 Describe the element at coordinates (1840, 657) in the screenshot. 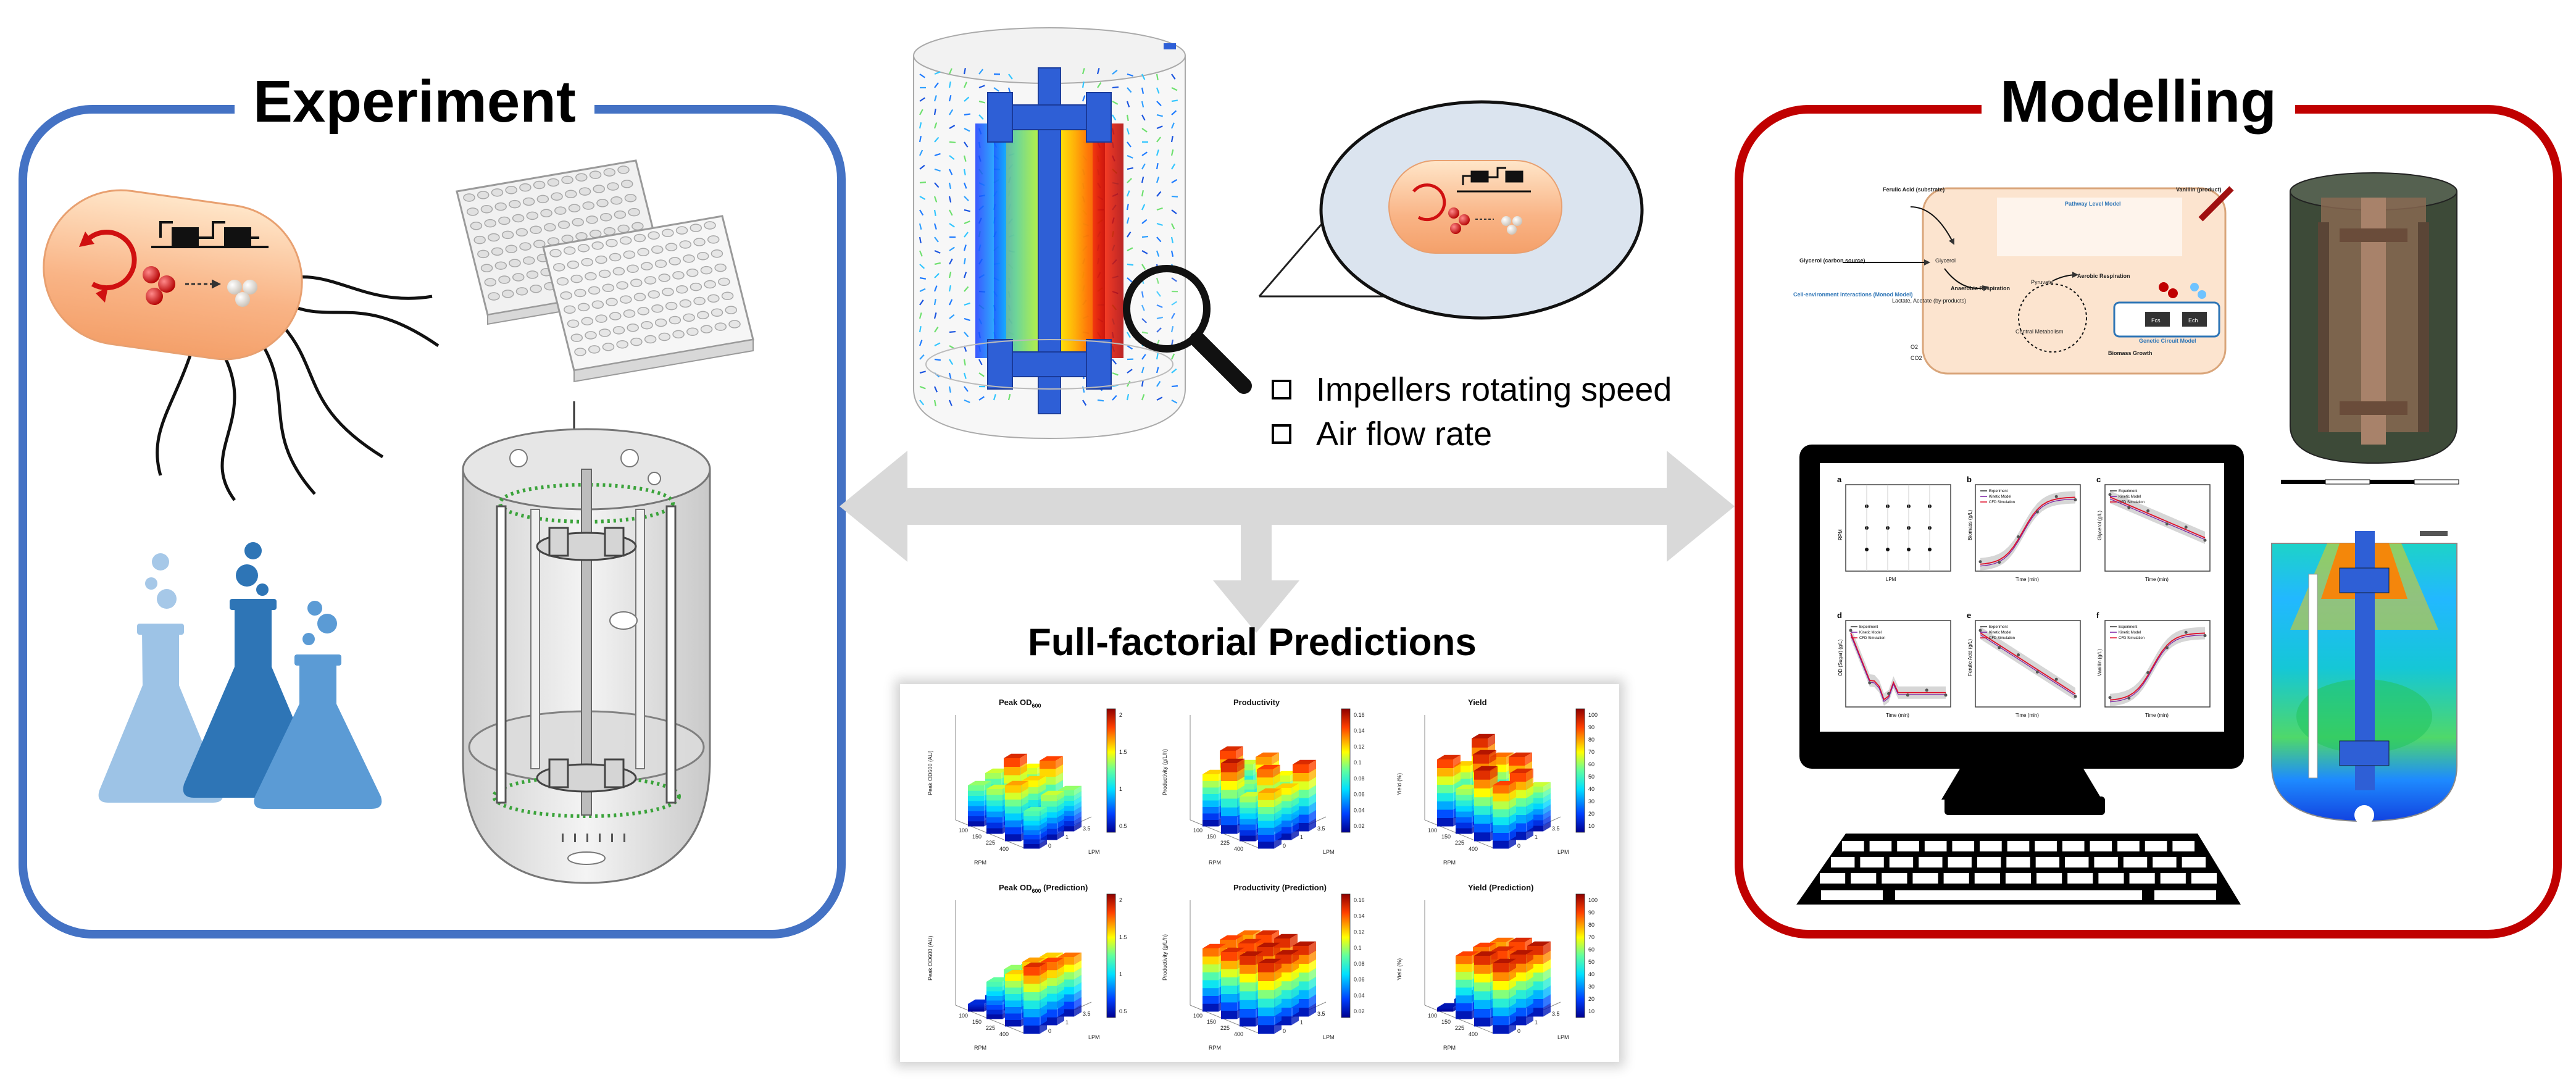

I see `panel-ylabel: OD (Sugar) (g/L)` at that location.